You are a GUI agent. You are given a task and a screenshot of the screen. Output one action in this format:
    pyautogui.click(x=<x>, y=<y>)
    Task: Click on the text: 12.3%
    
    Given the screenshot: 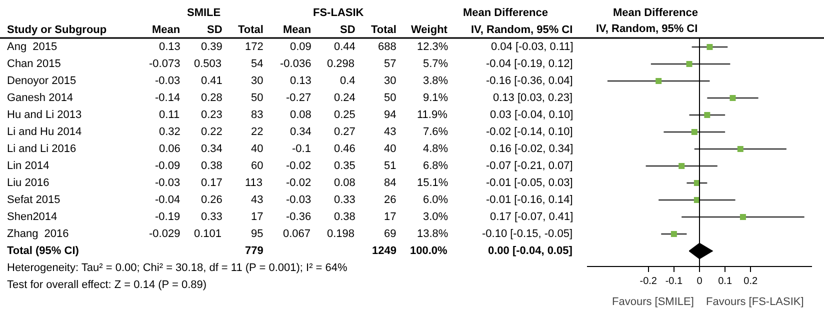 What is the action you would take?
    pyautogui.click(x=432, y=47)
    